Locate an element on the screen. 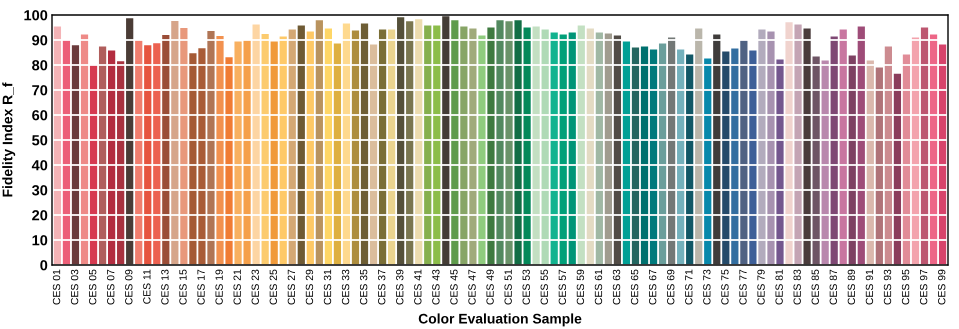 The image size is (959, 329). x-tick-label: CES 23 is located at coordinates (255, 287).